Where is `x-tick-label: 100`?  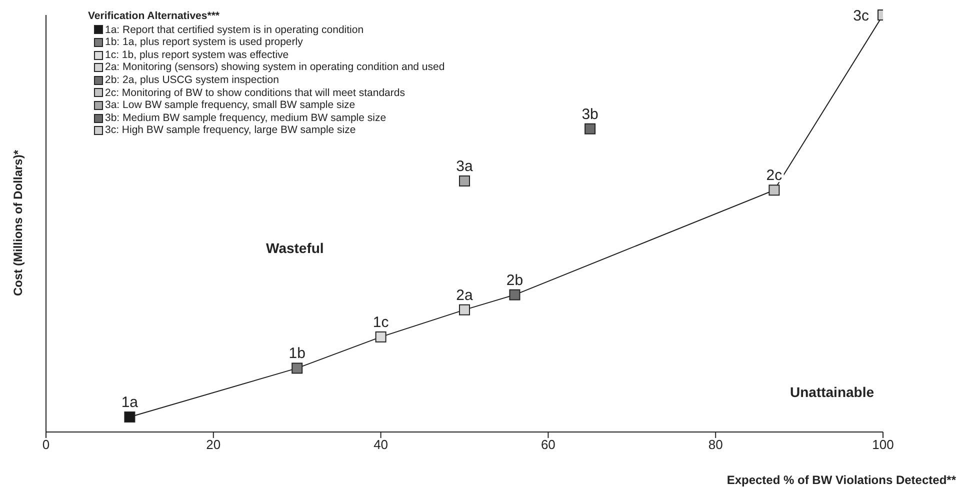
x-tick-label: 100 is located at coordinates (883, 444).